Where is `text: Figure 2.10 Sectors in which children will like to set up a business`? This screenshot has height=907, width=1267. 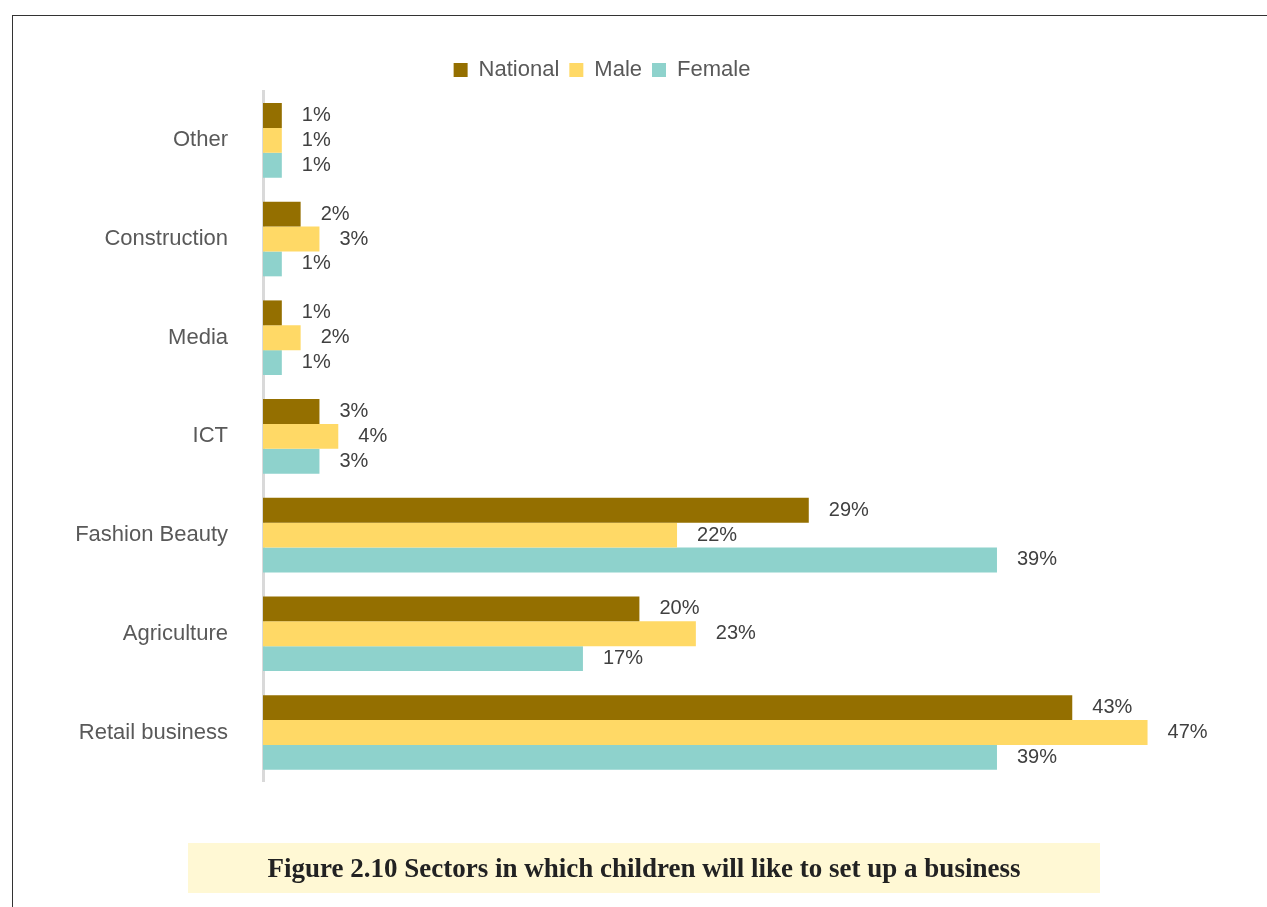 text: Figure 2.10 Sectors in which children will like to set up a business is located at coordinates (644, 868).